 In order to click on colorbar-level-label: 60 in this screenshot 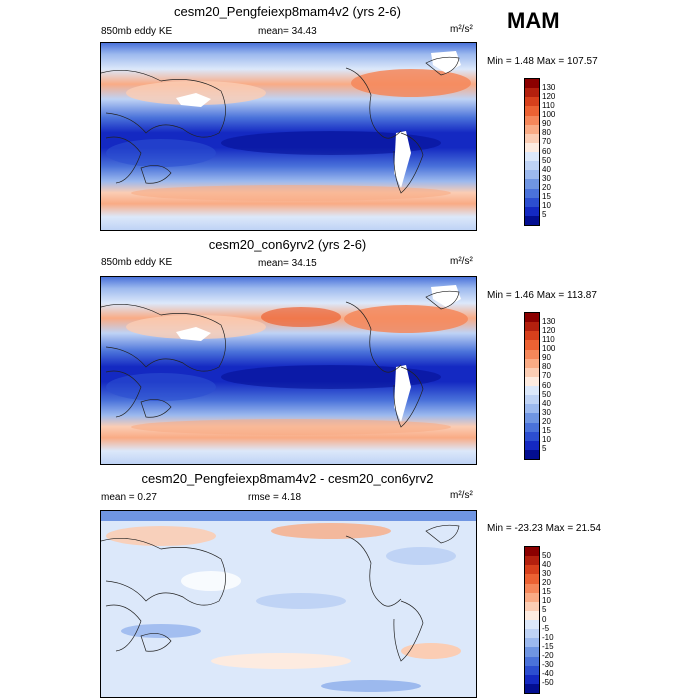, I will do `click(546, 151)`.